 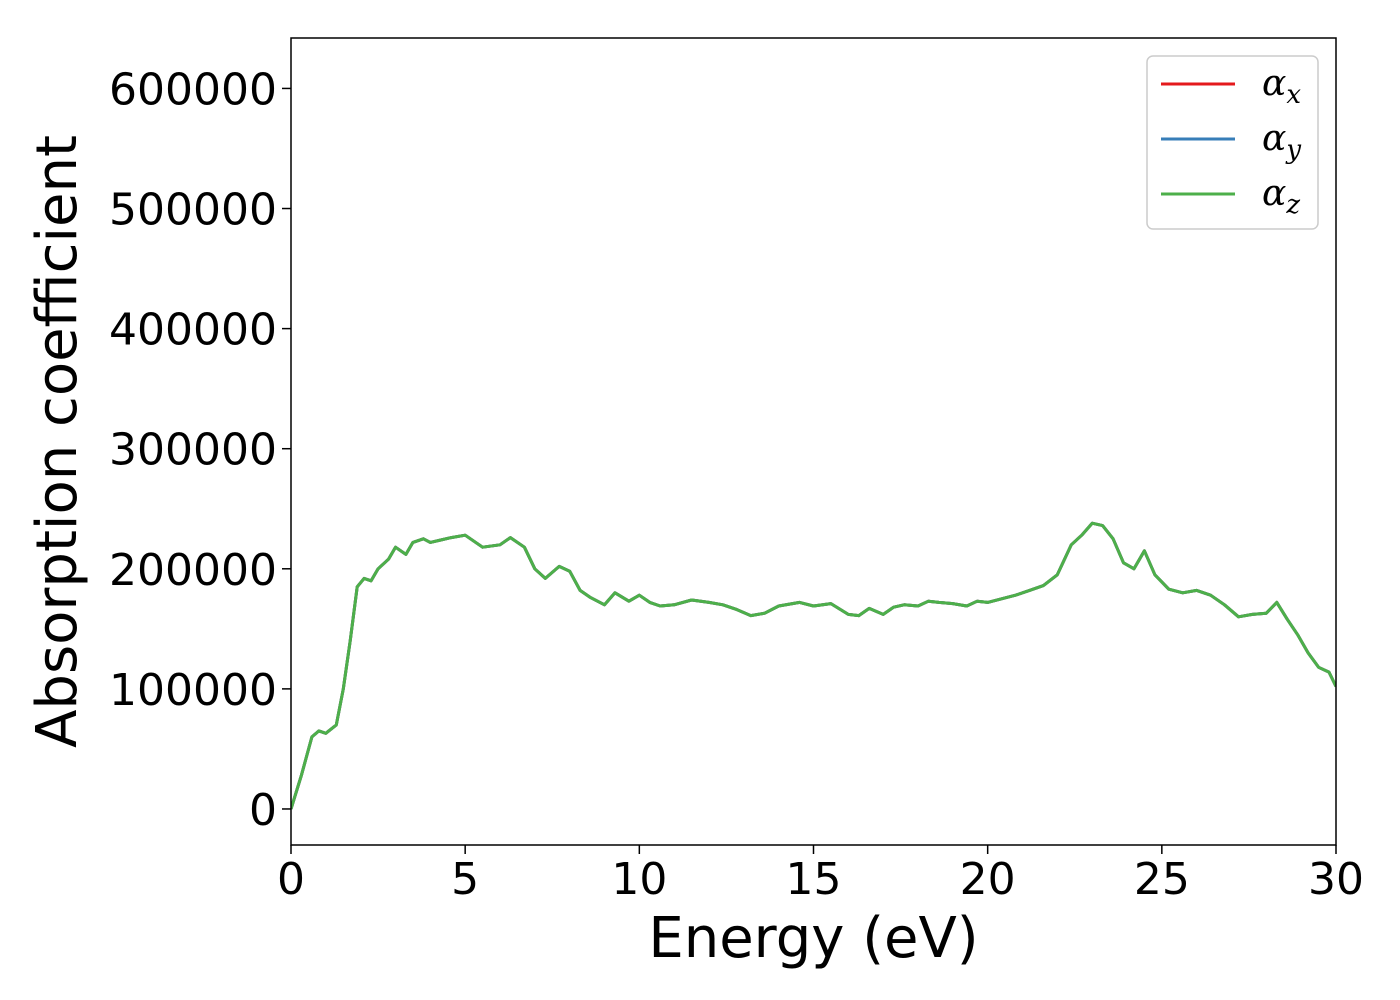 What do you see at coordinates (193, 570) in the screenshot?
I see `y-tick-label: 200000` at bounding box center [193, 570].